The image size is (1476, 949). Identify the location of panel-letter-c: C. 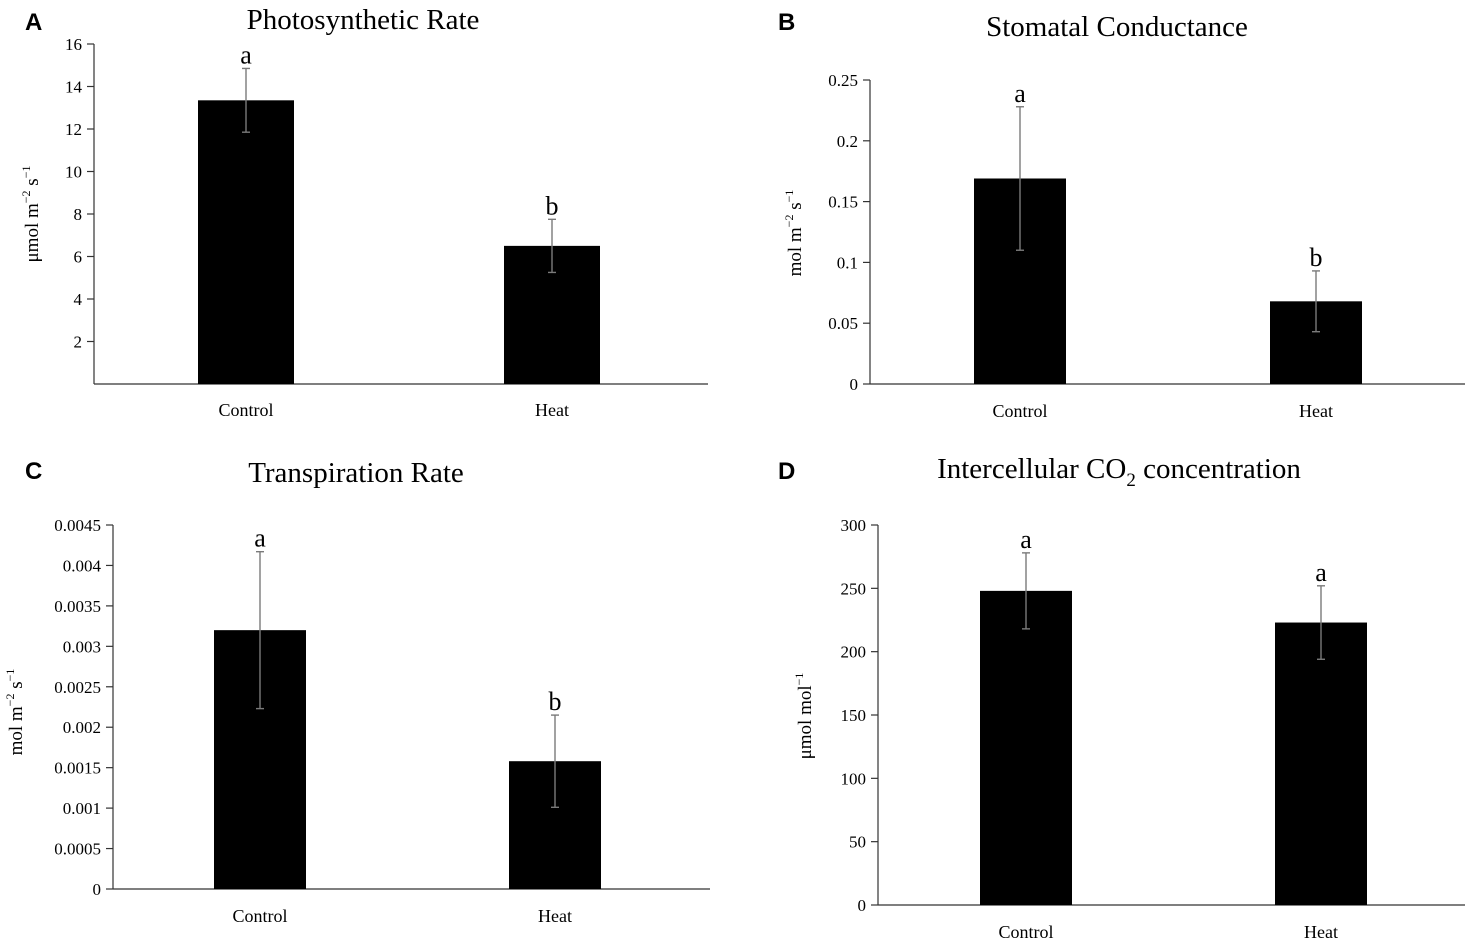
(33, 471).